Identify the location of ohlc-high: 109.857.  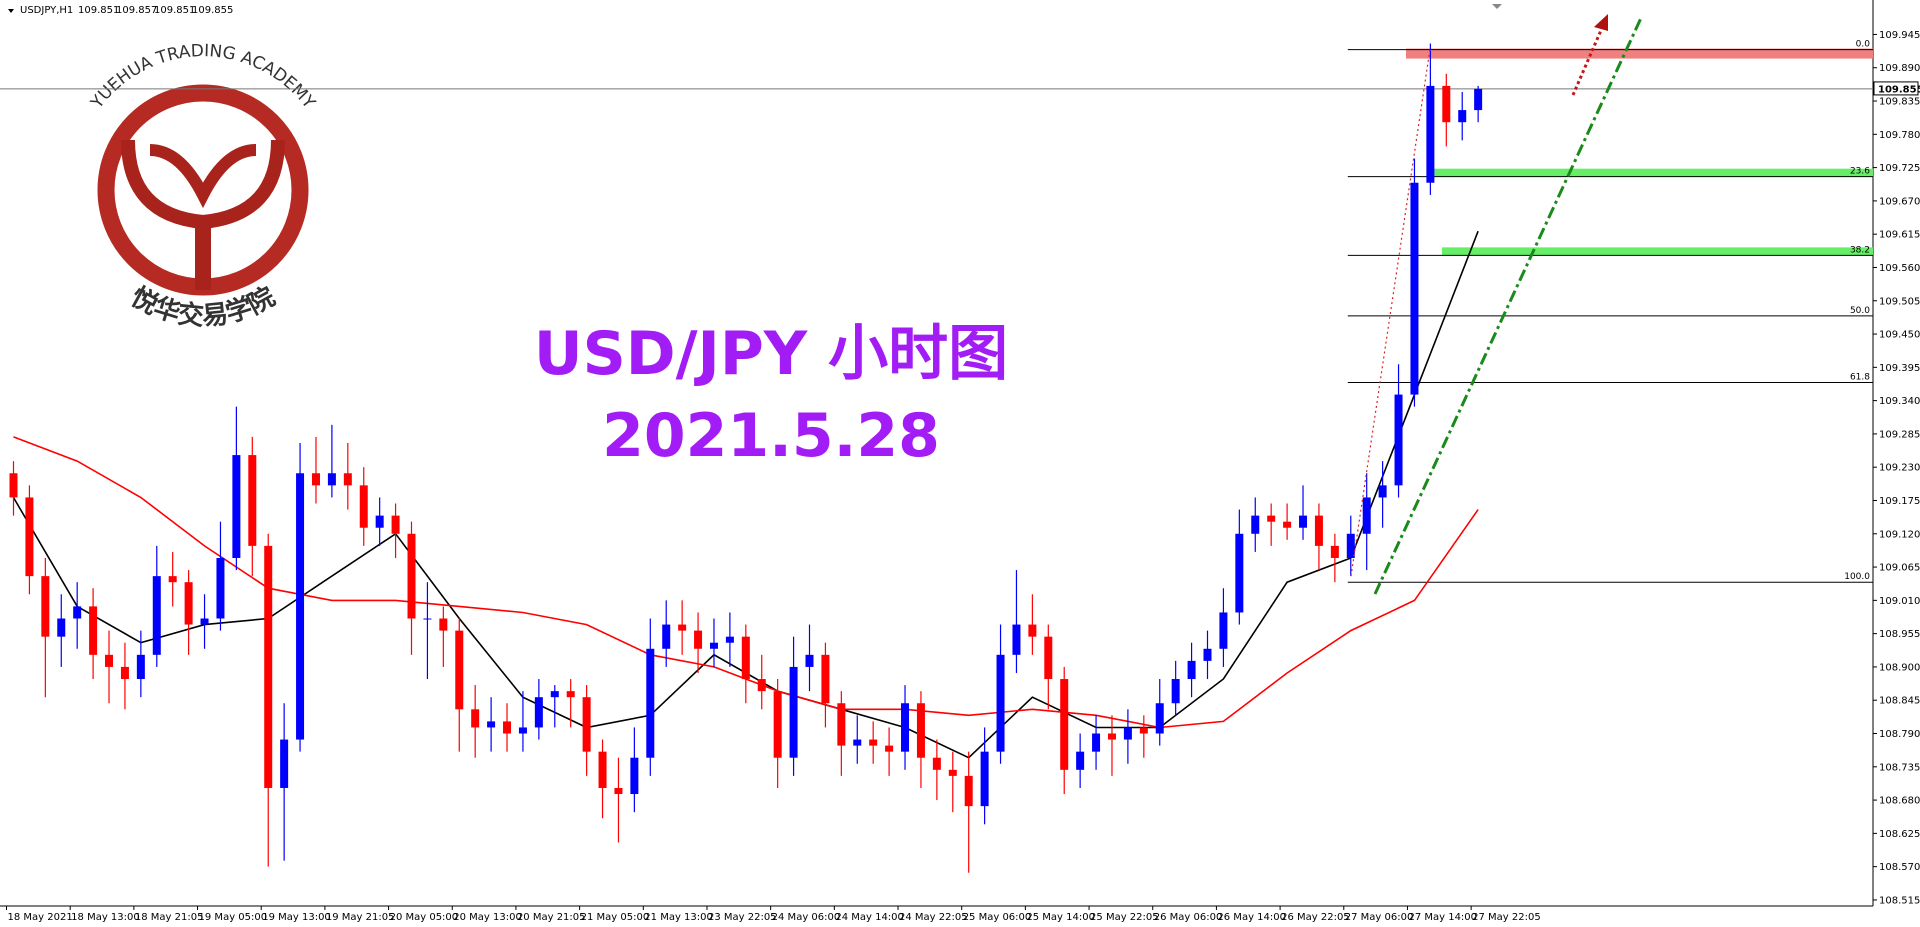
(136, 10).